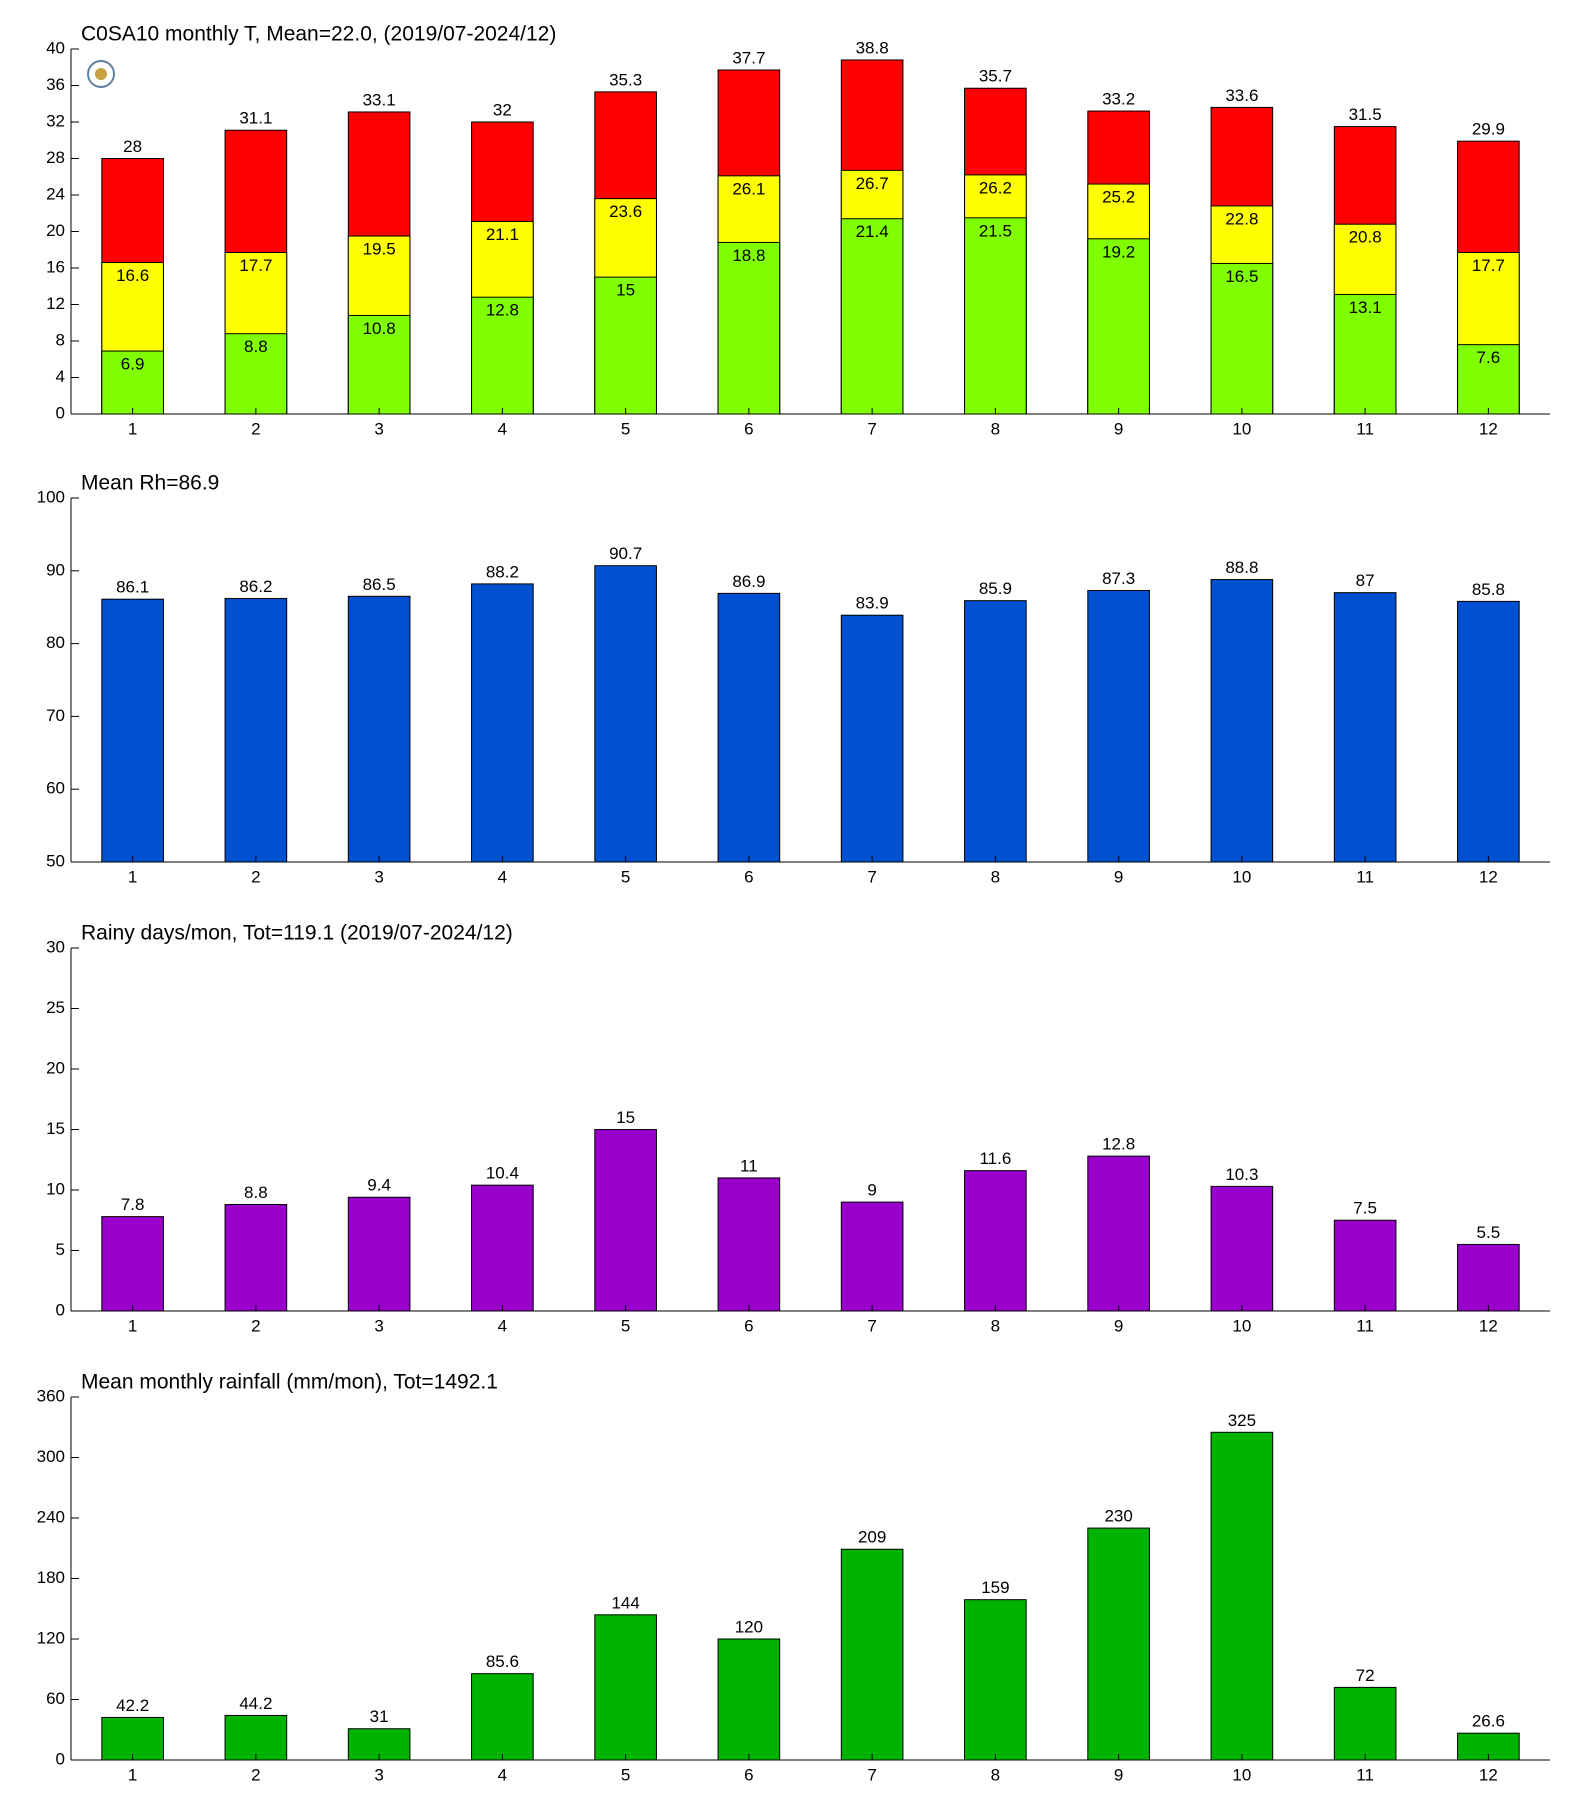 The image size is (1580, 1800). What do you see at coordinates (1118, 99) in the screenshot?
I see `value-label: 33.2` at bounding box center [1118, 99].